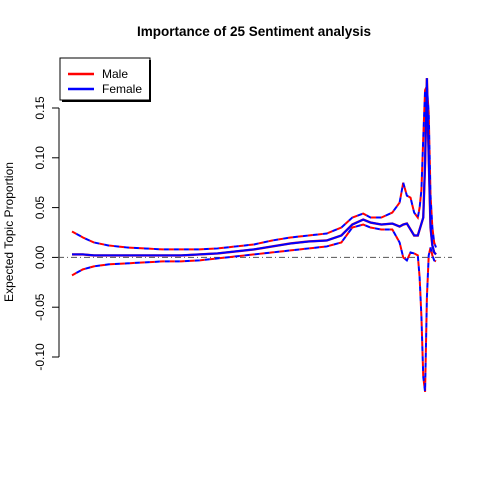 Image resolution: width=480 pixels, height=480 pixels. Describe the element at coordinates (9, 232) in the screenshot. I see `y-axis-label: Expected Topic Proportion` at that location.